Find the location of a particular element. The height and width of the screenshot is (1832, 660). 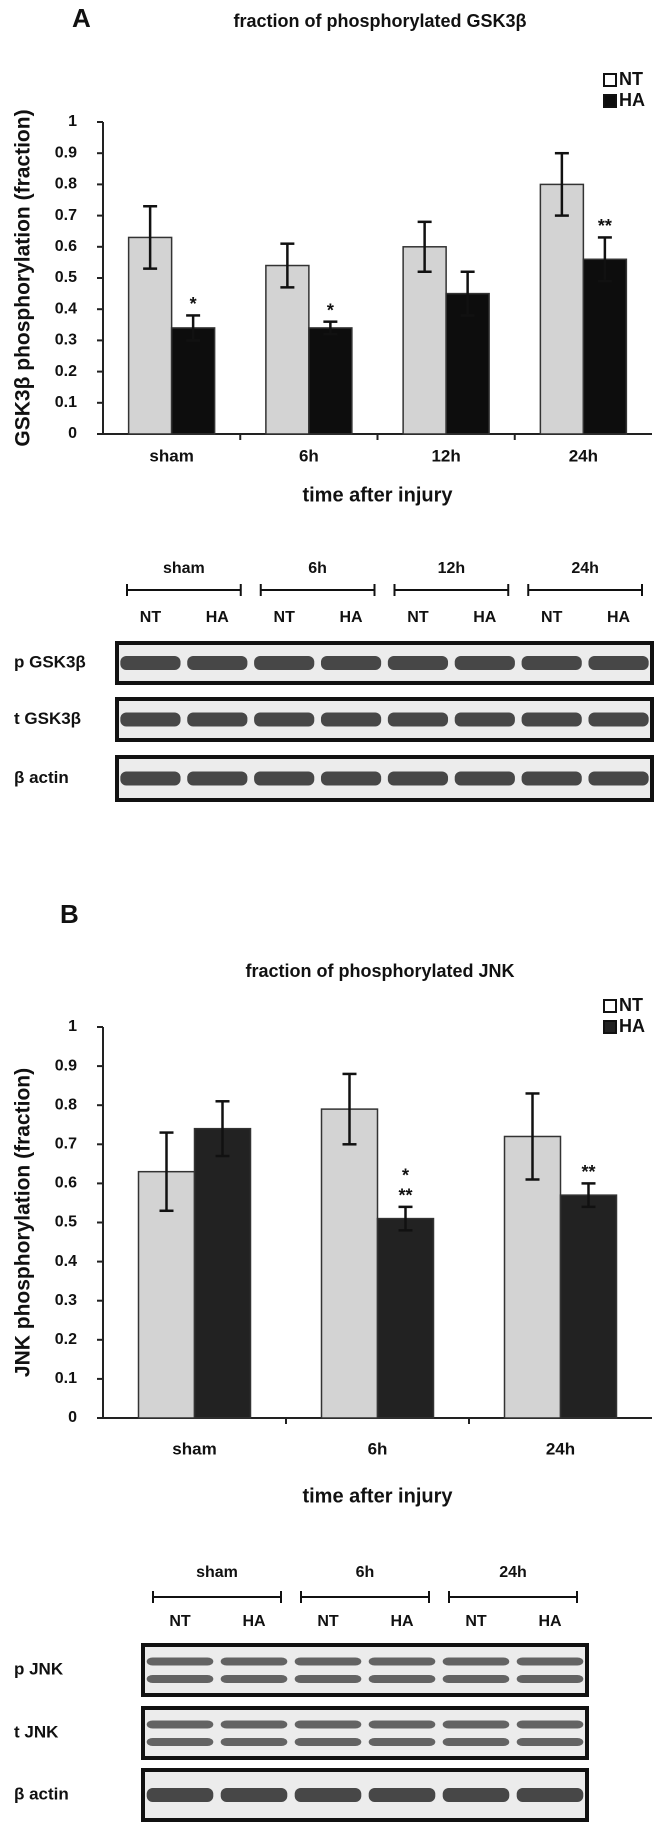

y-tick-label: 0 is located at coordinates (72, 1417).